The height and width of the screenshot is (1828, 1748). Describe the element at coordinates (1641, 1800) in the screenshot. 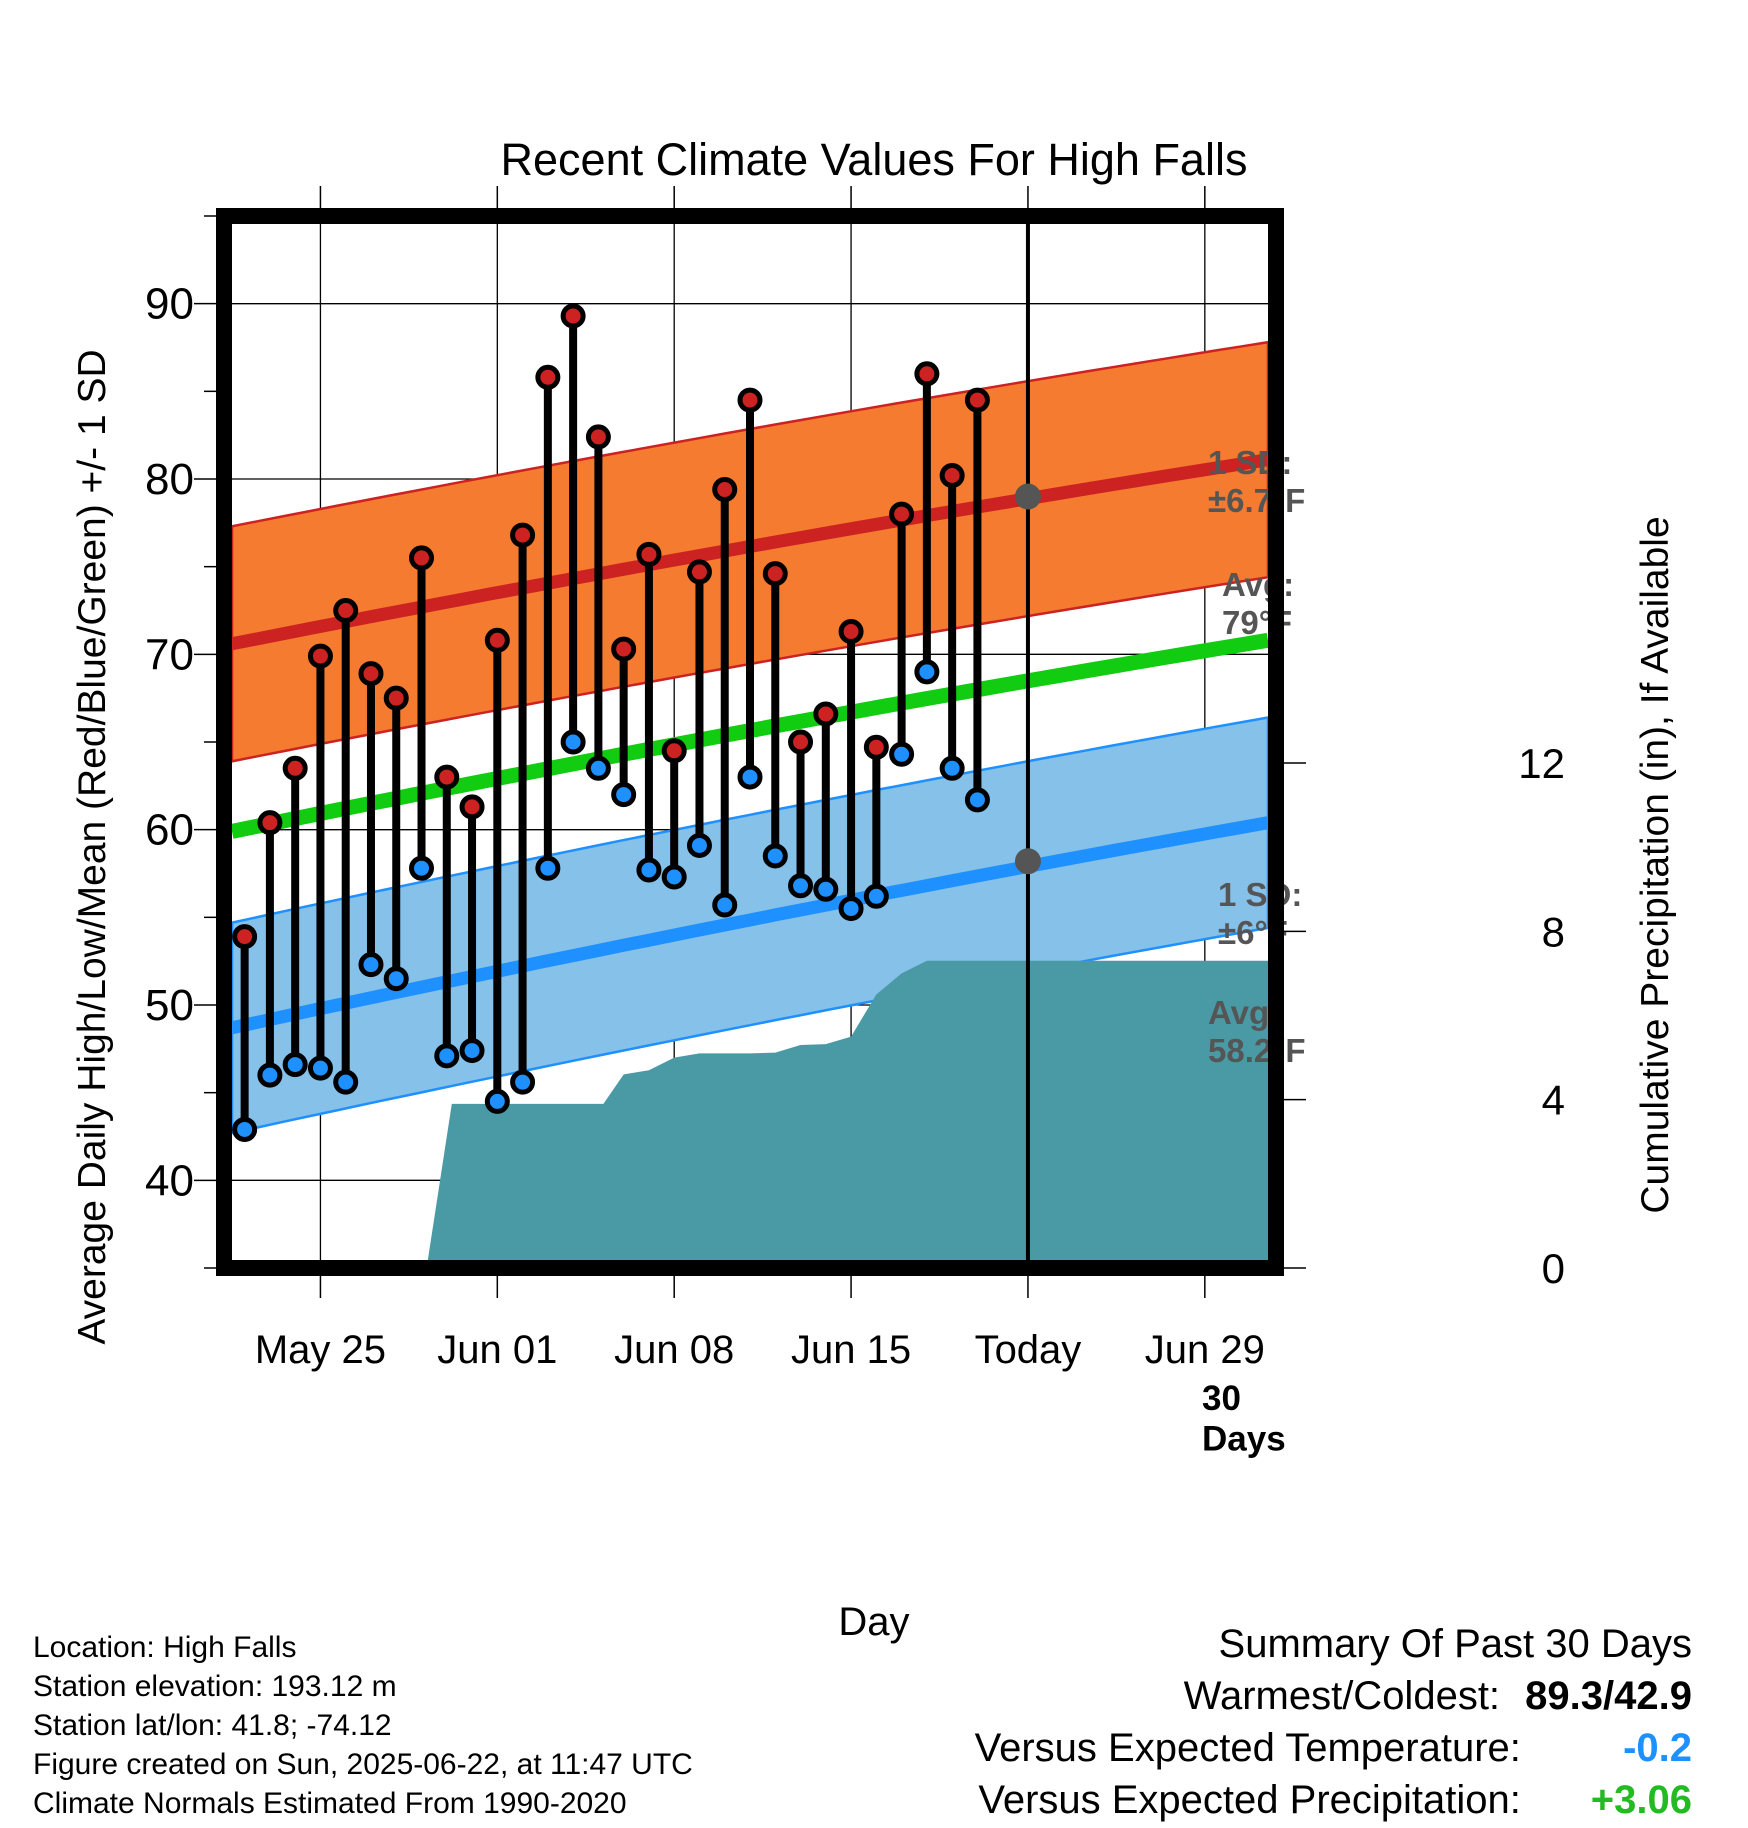

I see `precip-value: +3.06` at that location.